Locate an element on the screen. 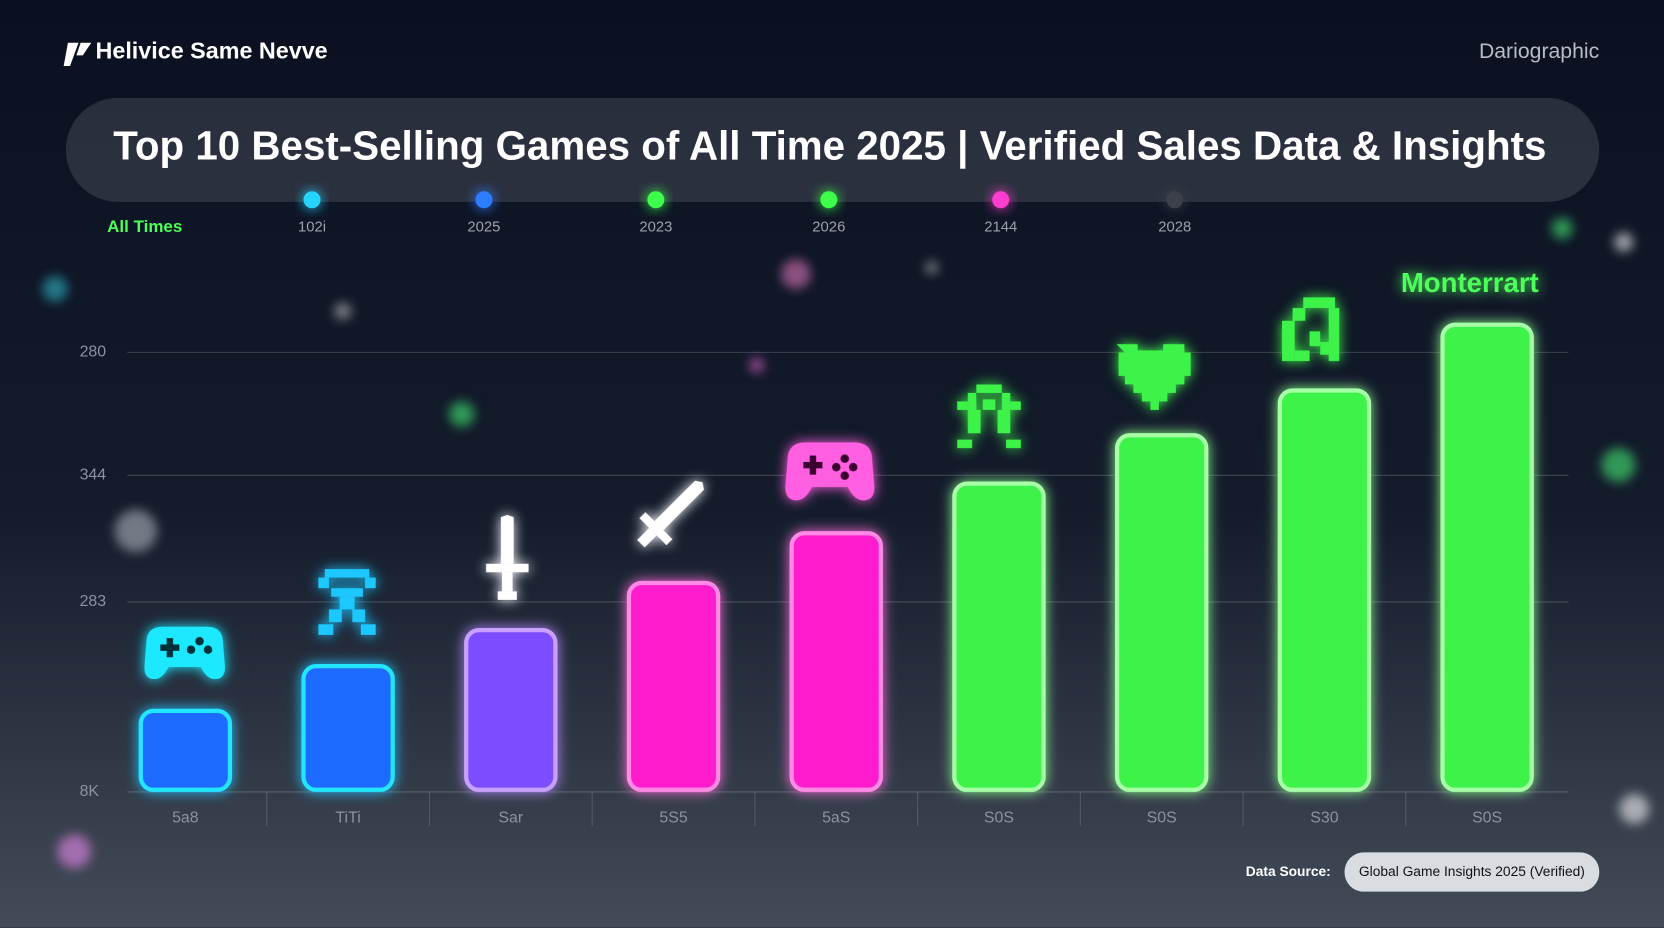 Image resolution: width=1664 pixels, height=928 pixels. timeline-label: 2144 is located at coordinates (1000, 227).